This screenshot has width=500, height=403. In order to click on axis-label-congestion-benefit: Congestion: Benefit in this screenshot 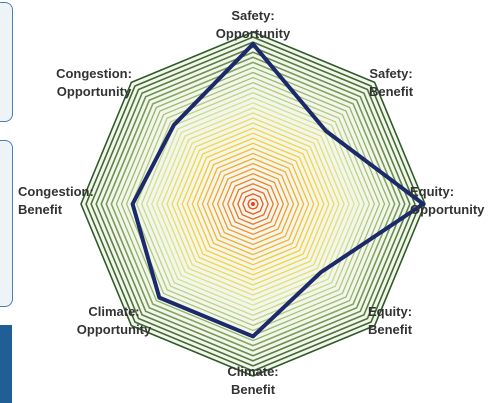, I will do `click(56, 200)`.